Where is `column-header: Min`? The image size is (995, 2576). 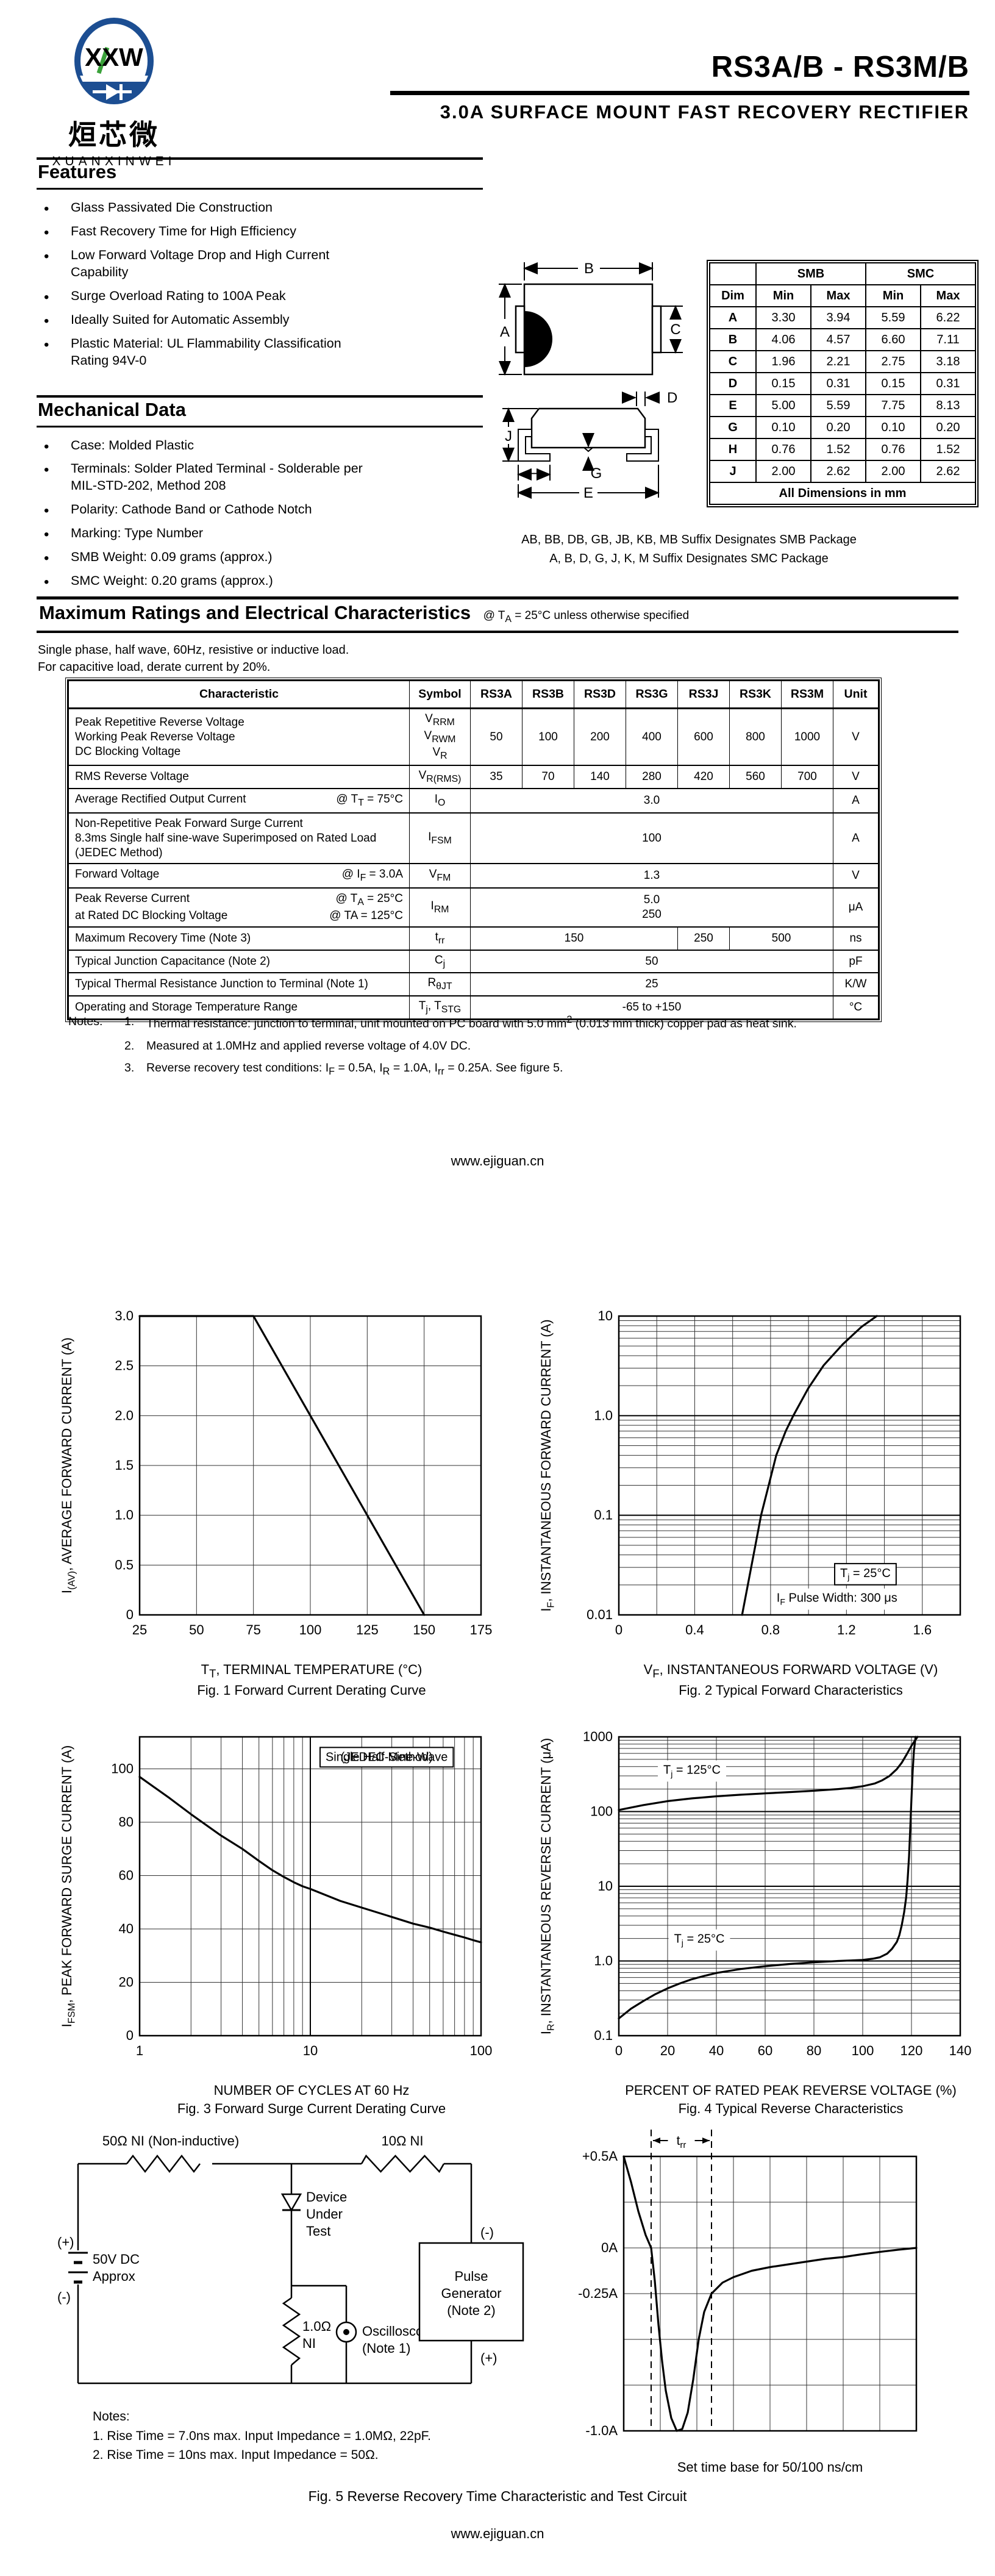 column-header: Min is located at coordinates (783, 295).